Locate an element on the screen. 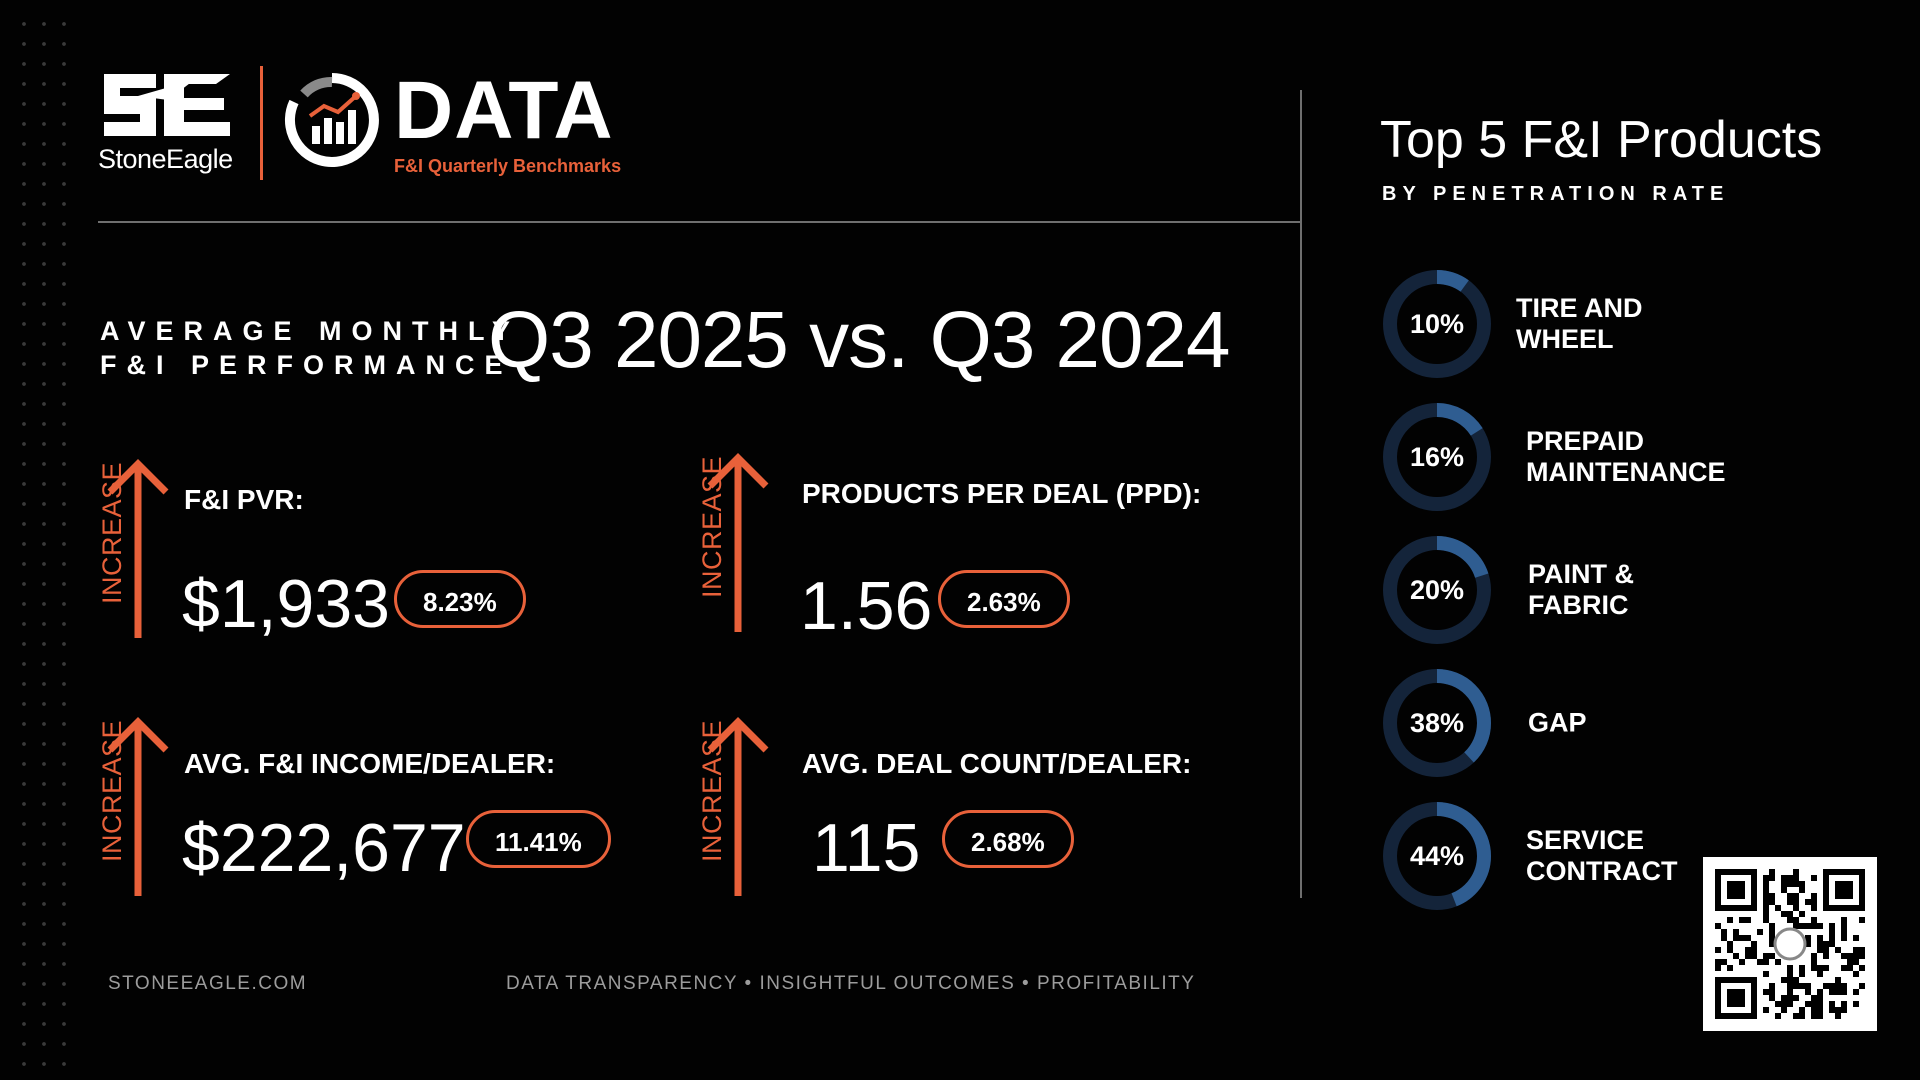 The width and height of the screenshot is (1920, 1080). product-name-line2: FABRIC is located at coordinates (1578, 605).